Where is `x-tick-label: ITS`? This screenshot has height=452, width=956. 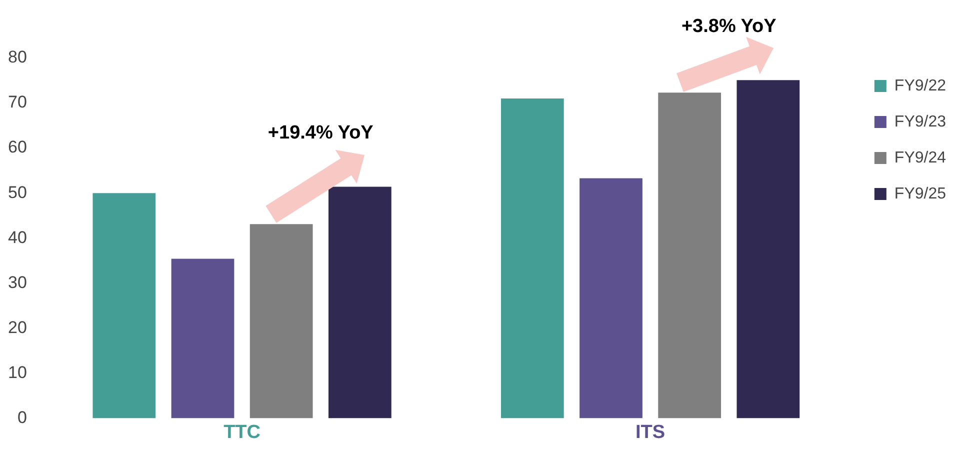
x-tick-label: ITS is located at coordinates (651, 432).